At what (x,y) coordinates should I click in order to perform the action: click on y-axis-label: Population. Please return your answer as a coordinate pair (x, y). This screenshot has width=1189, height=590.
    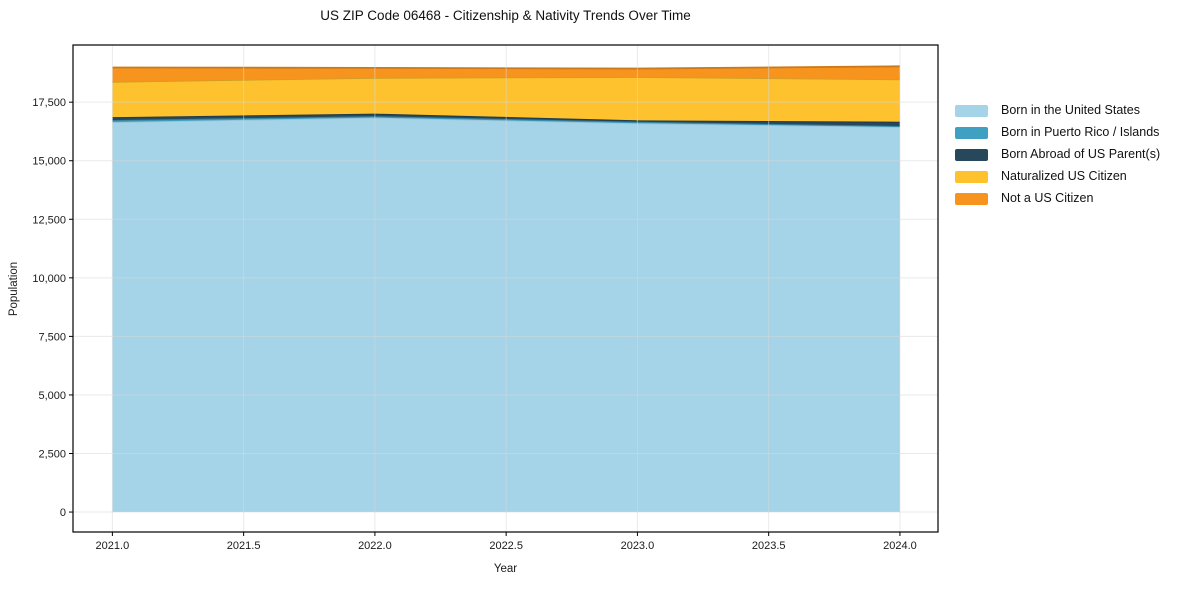
    Looking at the image, I should click on (14, 289).